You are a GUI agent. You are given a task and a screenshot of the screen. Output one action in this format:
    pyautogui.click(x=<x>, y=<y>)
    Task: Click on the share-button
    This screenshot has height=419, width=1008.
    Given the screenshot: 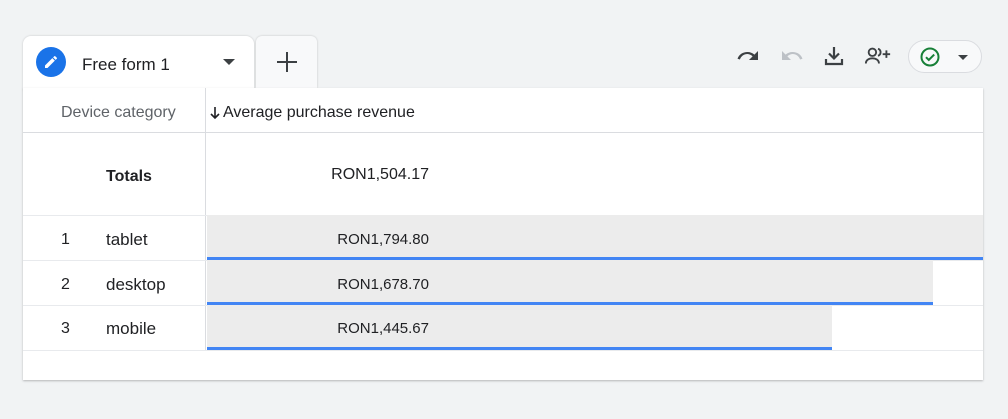 What is the action you would take?
    pyautogui.click(x=878, y=56)
    